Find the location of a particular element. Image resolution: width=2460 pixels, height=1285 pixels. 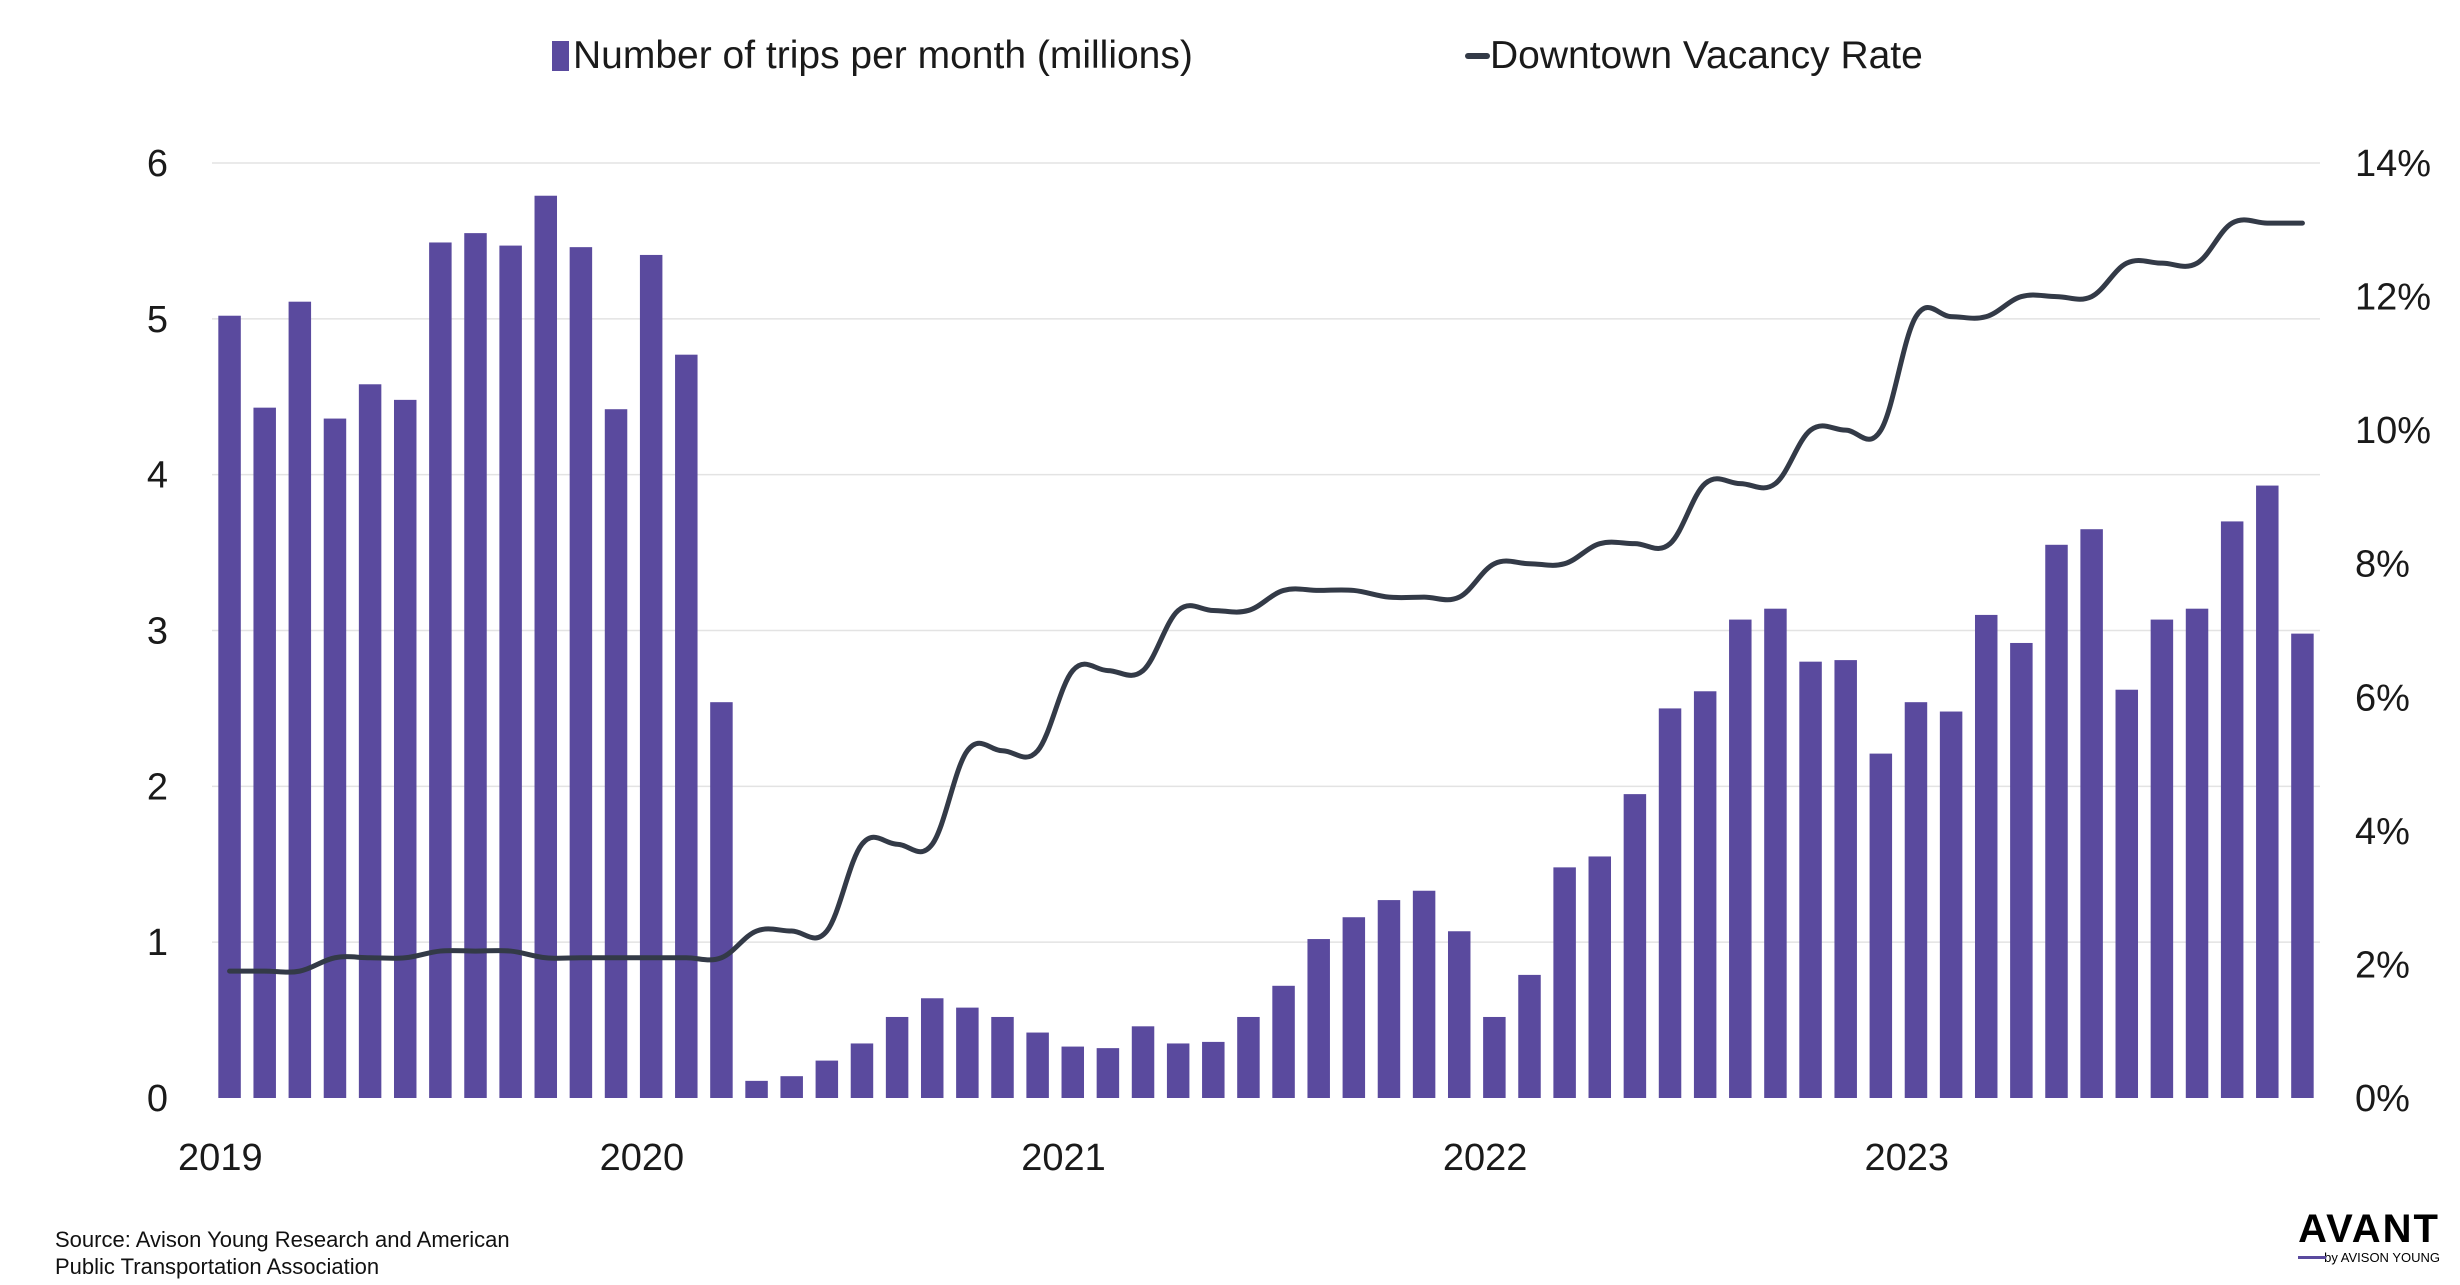

legend-swatch-bars is located at coordinates (560, 56).